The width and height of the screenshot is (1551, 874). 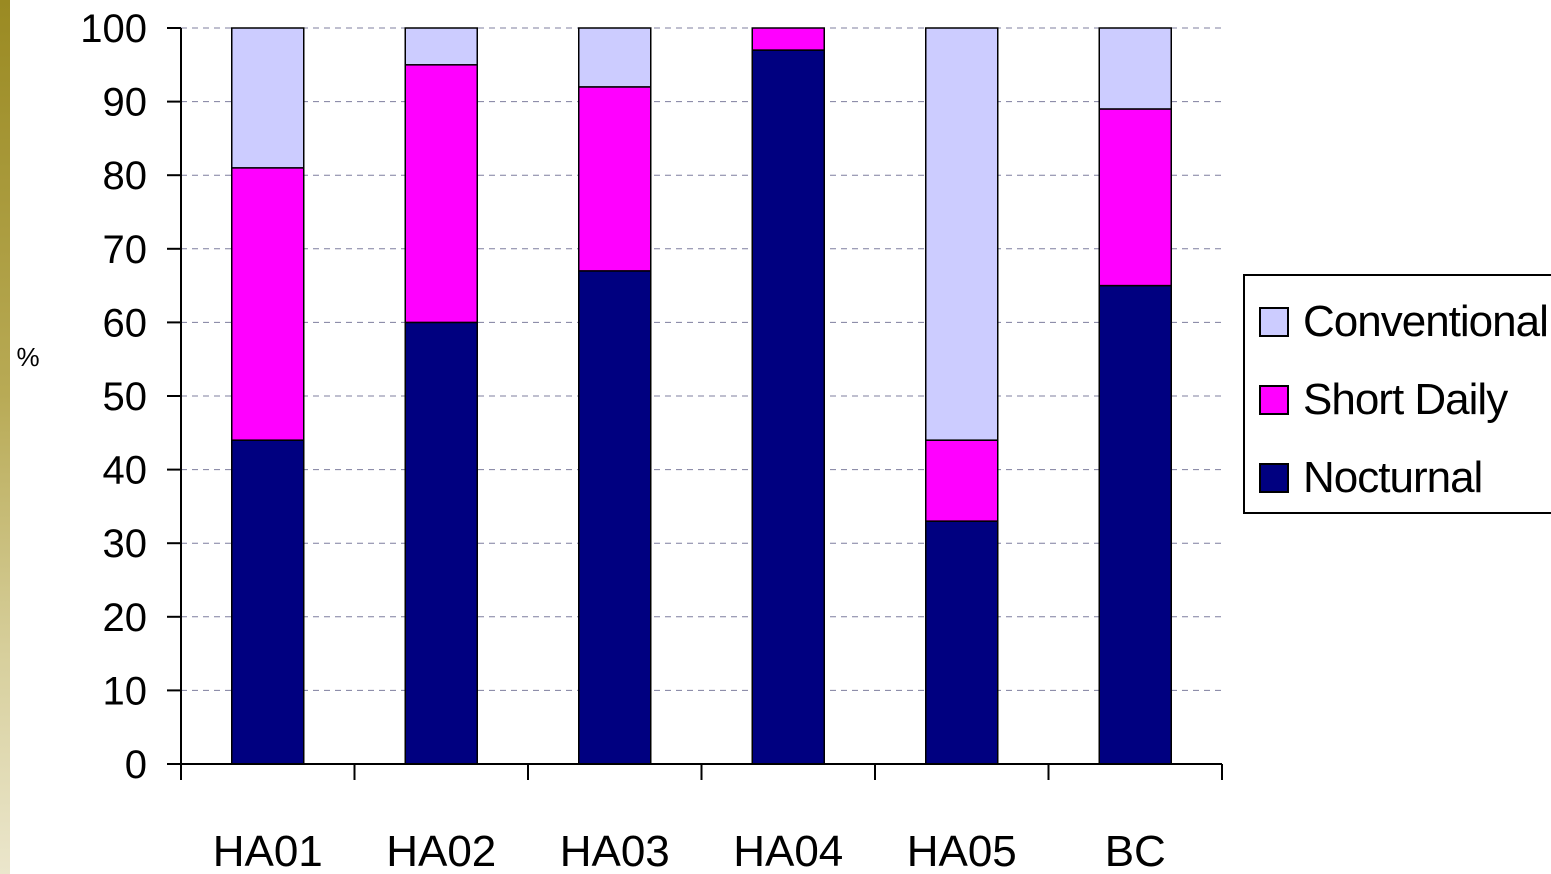 What do you see at coordinates (125, 691) in the screenshot?
I see `y-tick-label-10: 10` at bounding box center [125, 691].